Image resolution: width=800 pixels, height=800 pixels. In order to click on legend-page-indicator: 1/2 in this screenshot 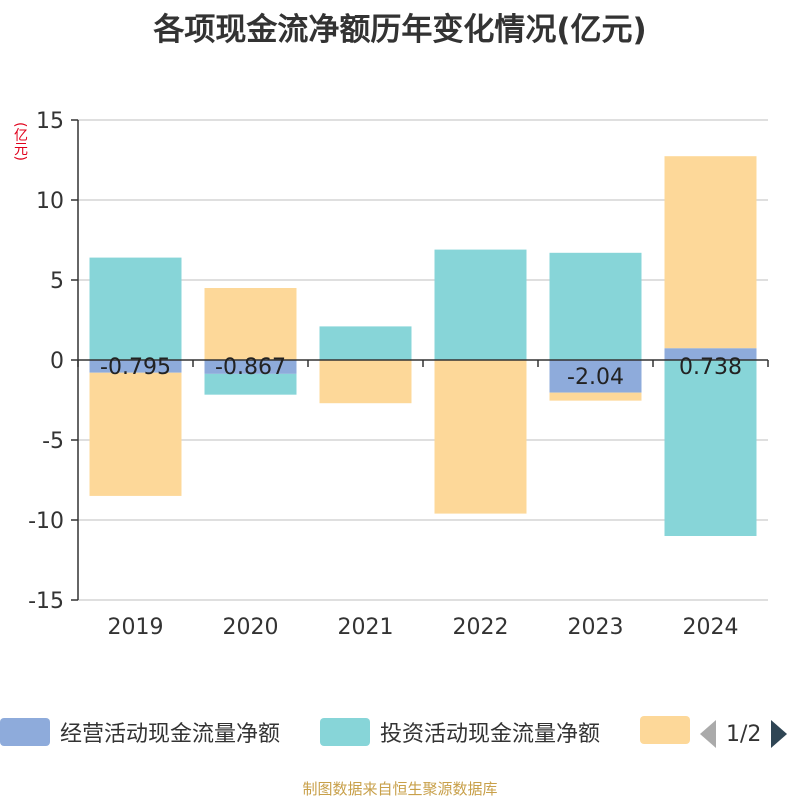, I will do `click(744, 734)`.